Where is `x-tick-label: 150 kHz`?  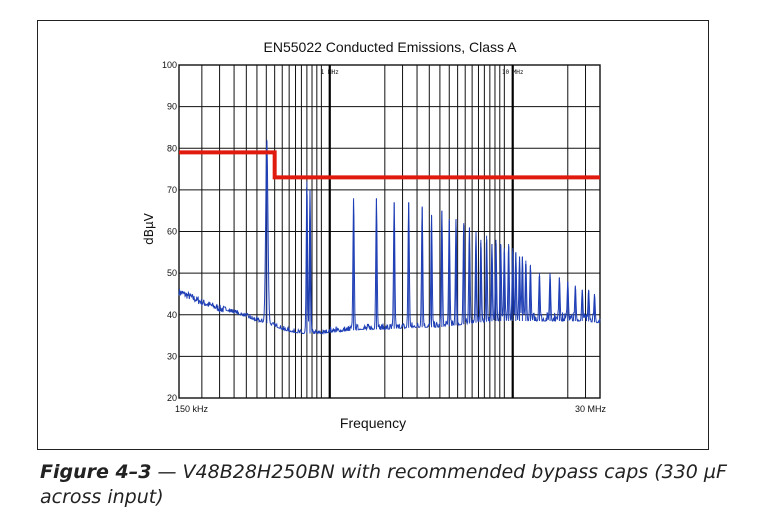 x-tick-label: 150 kHz is located at coordinates (192, 409).